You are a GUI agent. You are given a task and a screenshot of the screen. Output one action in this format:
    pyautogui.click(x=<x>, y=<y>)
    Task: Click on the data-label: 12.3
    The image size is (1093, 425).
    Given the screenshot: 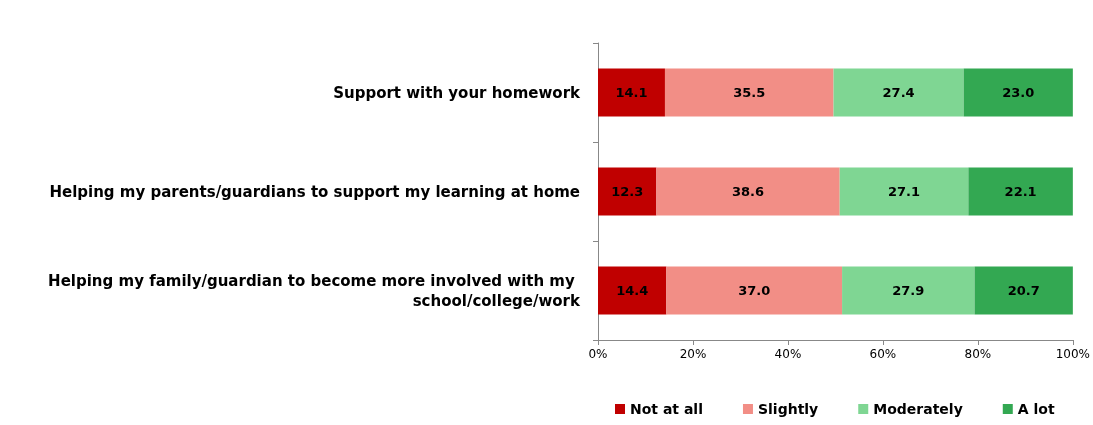 What is the action you would take?
    pyautogui.click(x=627, y=191)
    